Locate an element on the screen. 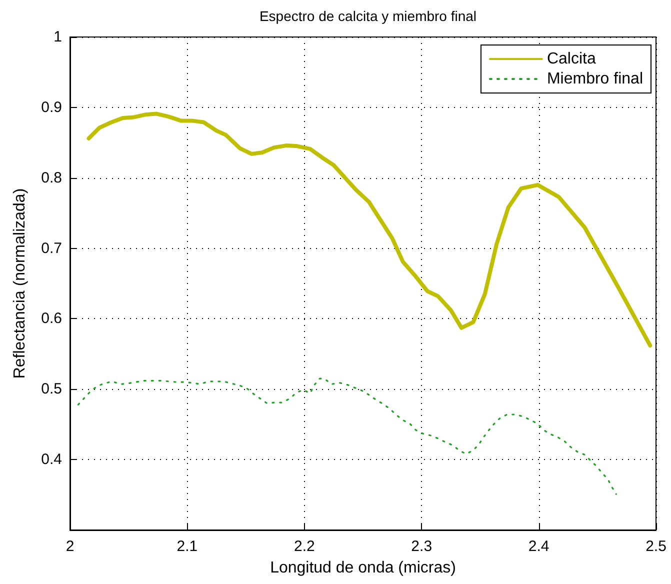  y-tick-label: 0.9 is located at coordinates (51, 107).